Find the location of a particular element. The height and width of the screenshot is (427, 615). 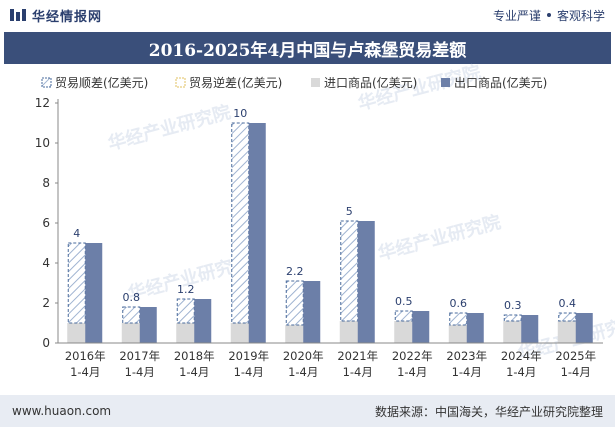

y-tick-label: 2 is located at coordinates (46, 303).